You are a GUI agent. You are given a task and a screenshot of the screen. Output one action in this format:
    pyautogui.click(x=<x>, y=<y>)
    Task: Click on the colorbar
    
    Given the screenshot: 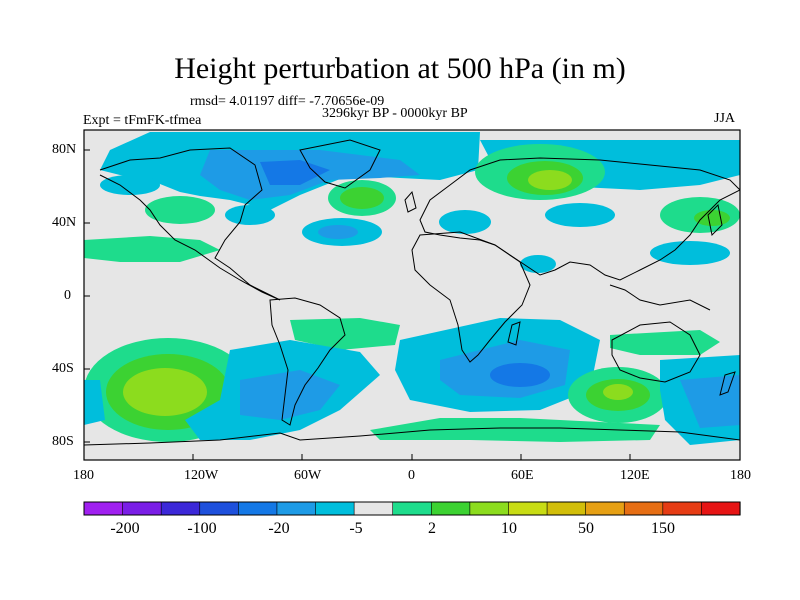 What is the action you would take?
    pyautogui.click(x=412, y=508)
    